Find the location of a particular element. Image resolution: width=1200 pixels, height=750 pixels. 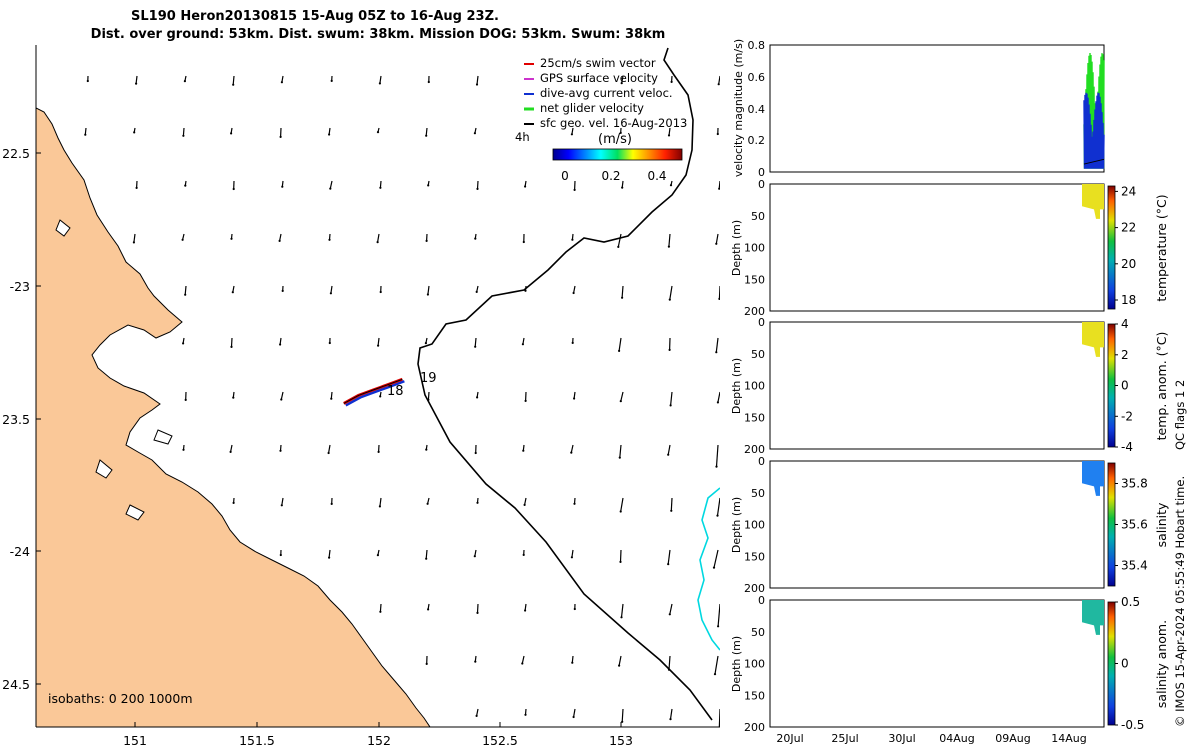

colorbar-label: temperature (°C) is located at coordinates (1161, 247).